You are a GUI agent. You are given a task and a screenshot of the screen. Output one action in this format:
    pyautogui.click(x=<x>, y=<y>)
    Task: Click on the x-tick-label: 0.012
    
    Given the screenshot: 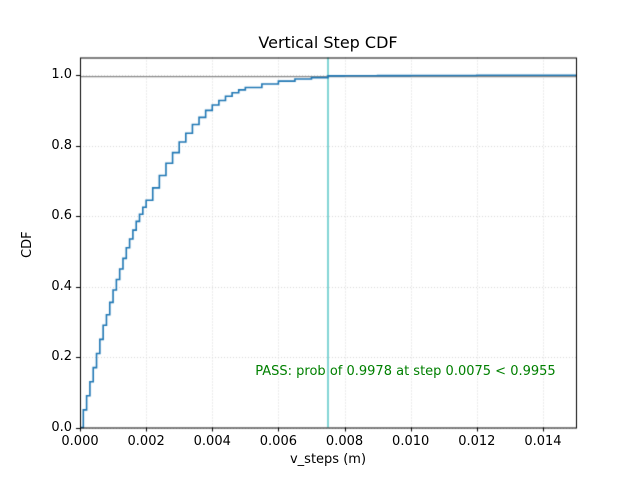 What is the action you would take?
    pyautogui.click(x=477, y=441)
    